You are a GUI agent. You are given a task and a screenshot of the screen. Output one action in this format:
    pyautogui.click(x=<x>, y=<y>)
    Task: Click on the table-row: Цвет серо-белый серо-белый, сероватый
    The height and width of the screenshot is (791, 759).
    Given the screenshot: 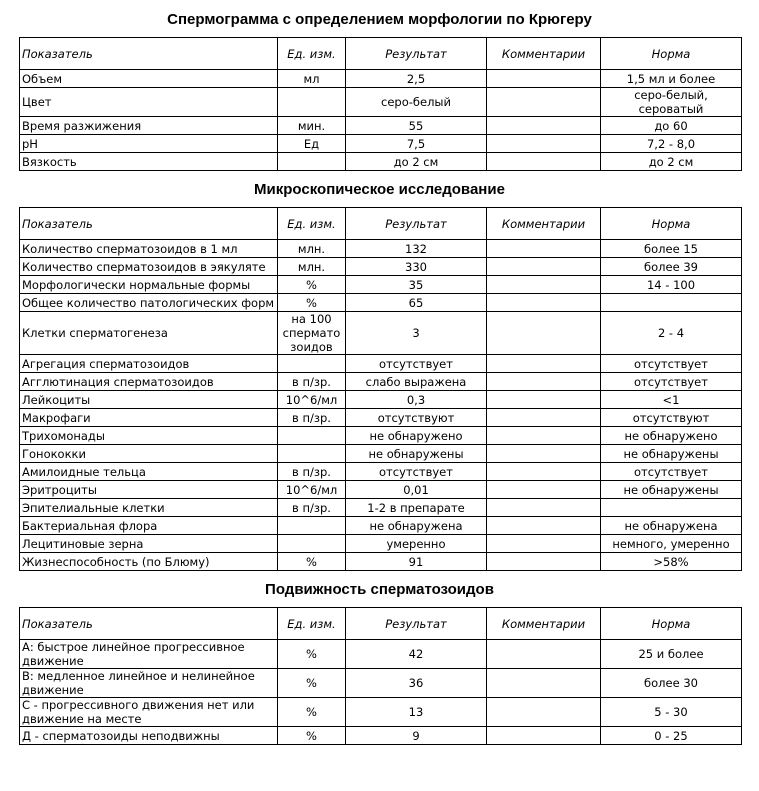 What is the action you would take?
    pyautogui.click(x=380, y=102)
    